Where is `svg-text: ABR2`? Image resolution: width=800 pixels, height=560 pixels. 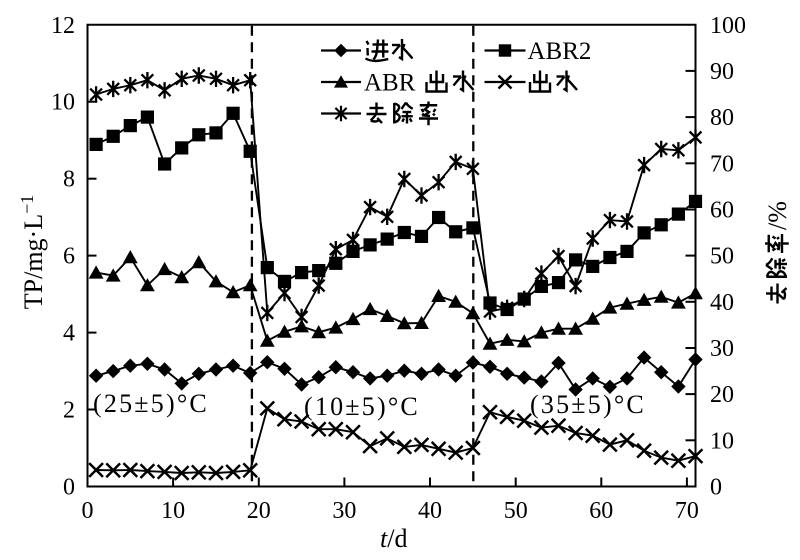
svg-text: ABR2 is located at coordinates (560, 51).